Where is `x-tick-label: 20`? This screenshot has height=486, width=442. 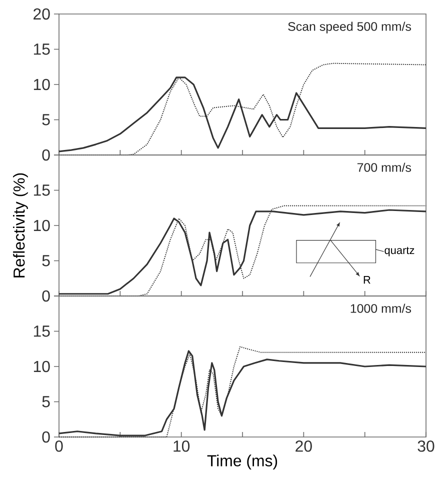
x-tick-label: 20 is located at coordinates (304, 446).